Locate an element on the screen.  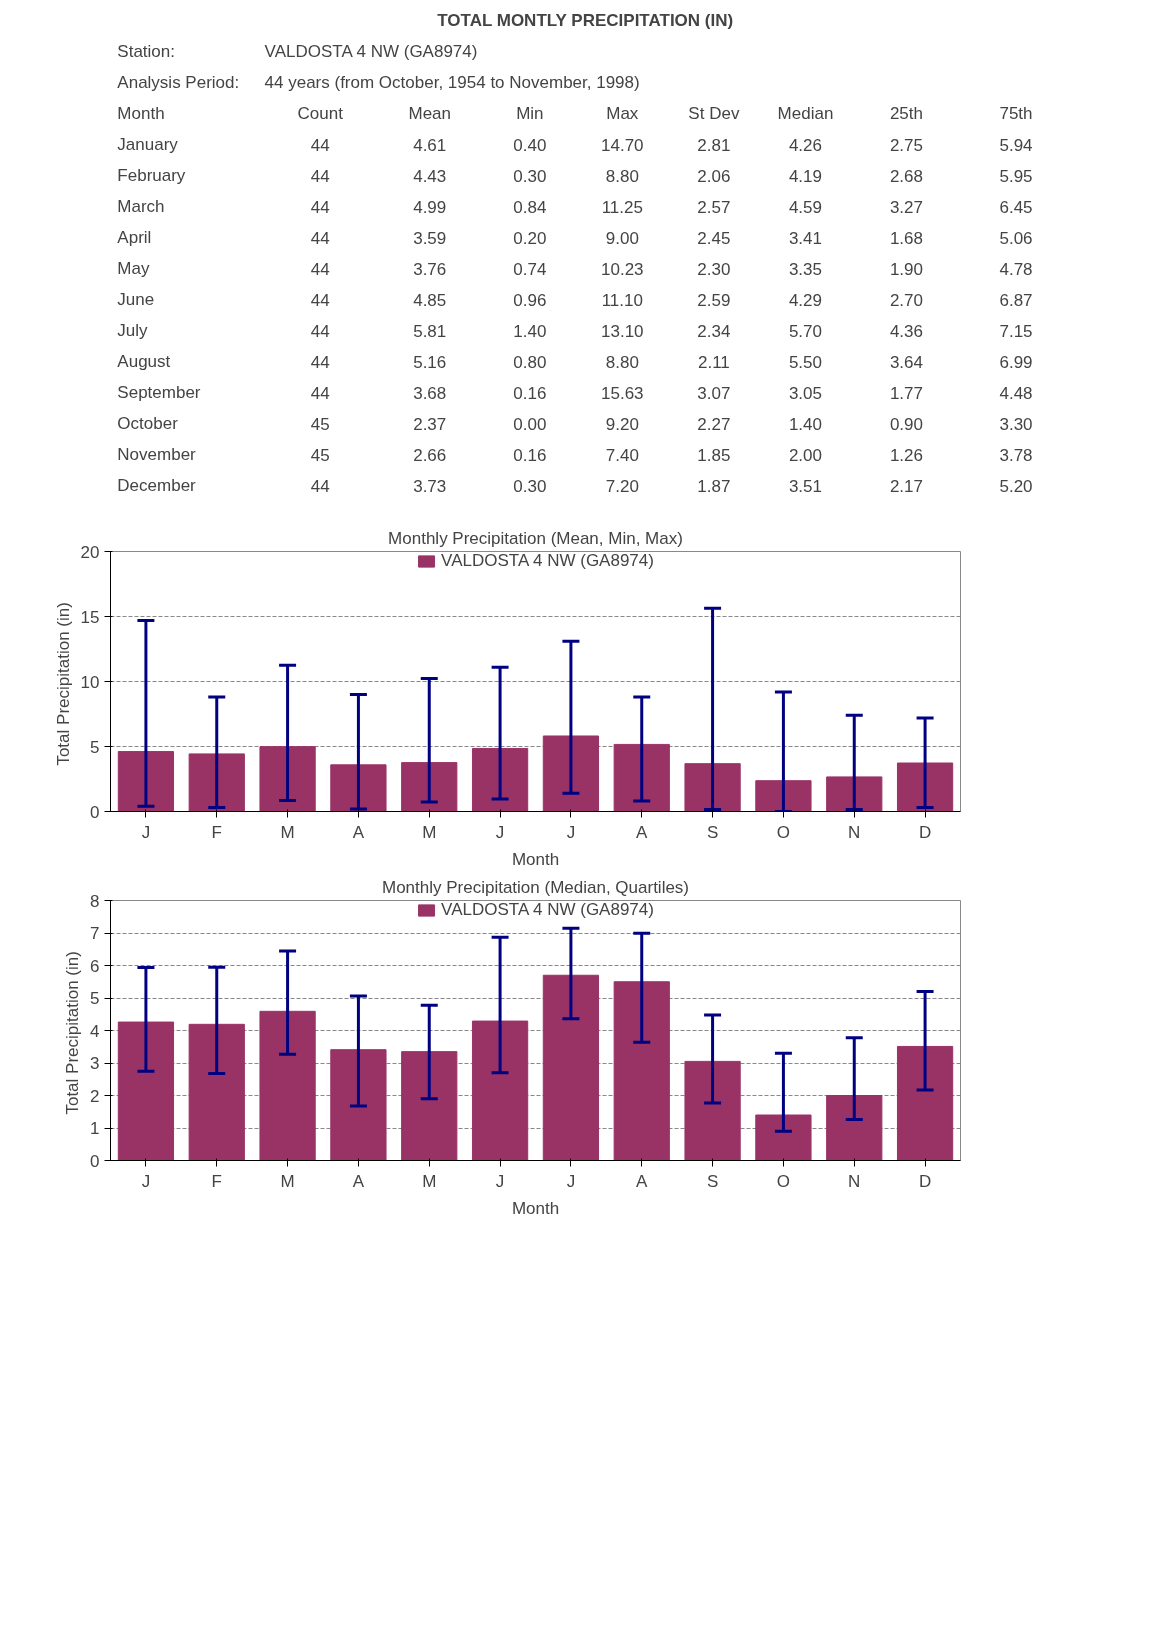
x-tick-label: D is located at coordinates (925, 832).